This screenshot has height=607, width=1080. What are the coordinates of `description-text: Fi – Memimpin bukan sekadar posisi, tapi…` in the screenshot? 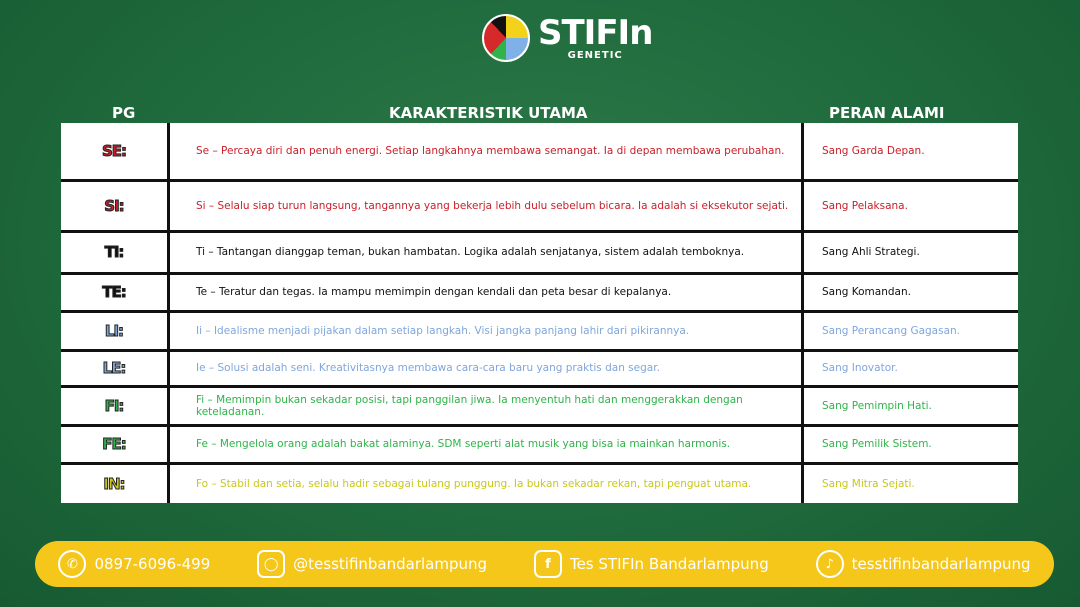 It's located at (469, 405).